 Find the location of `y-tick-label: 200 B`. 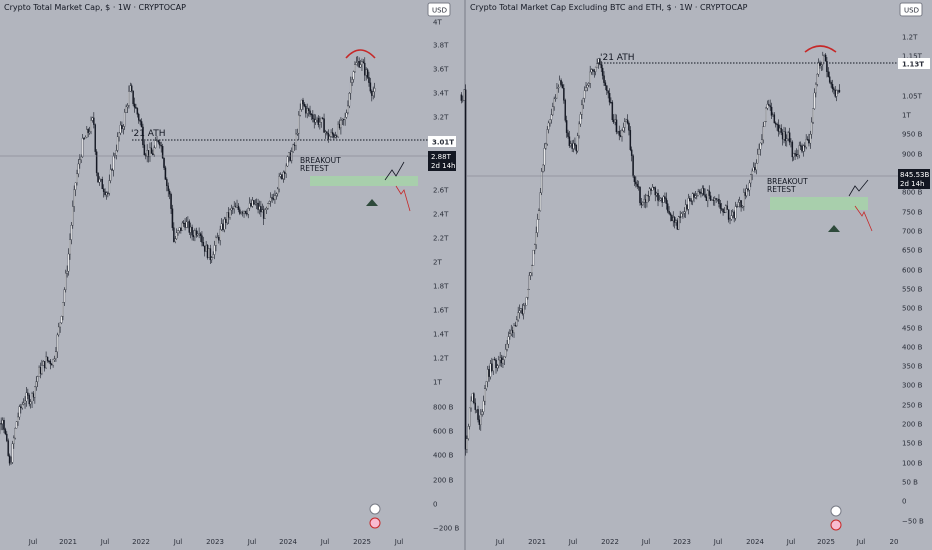

y-tick-label: 200 B is located at coordinates (443, 481).